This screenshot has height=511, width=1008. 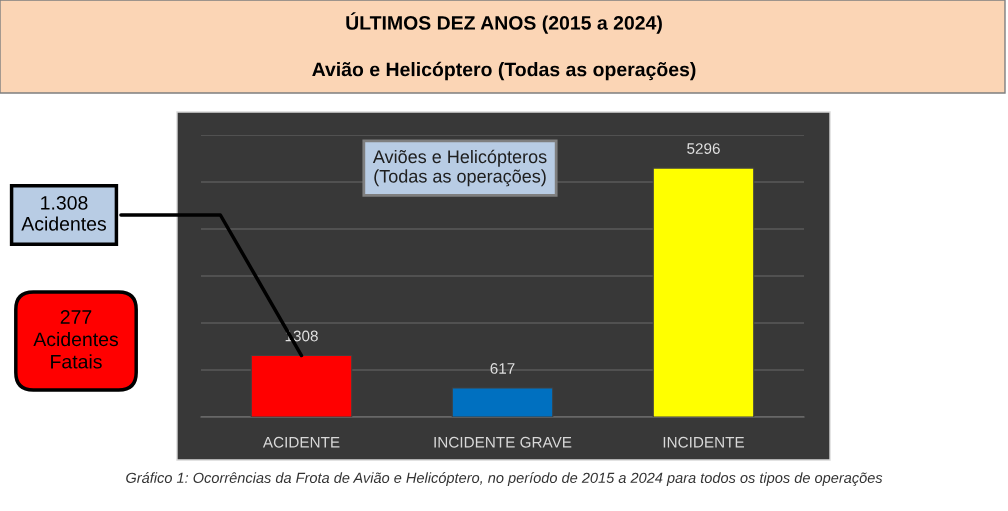 What do you see at coordinates (504, 479) in the screenshot?
I see `text: Gráfico 1: Ocorrências da Frota de Avião e Helicóptero, no período de 2015 a 2024 para todos os tipos de operações` at bounding box center [504, 479].